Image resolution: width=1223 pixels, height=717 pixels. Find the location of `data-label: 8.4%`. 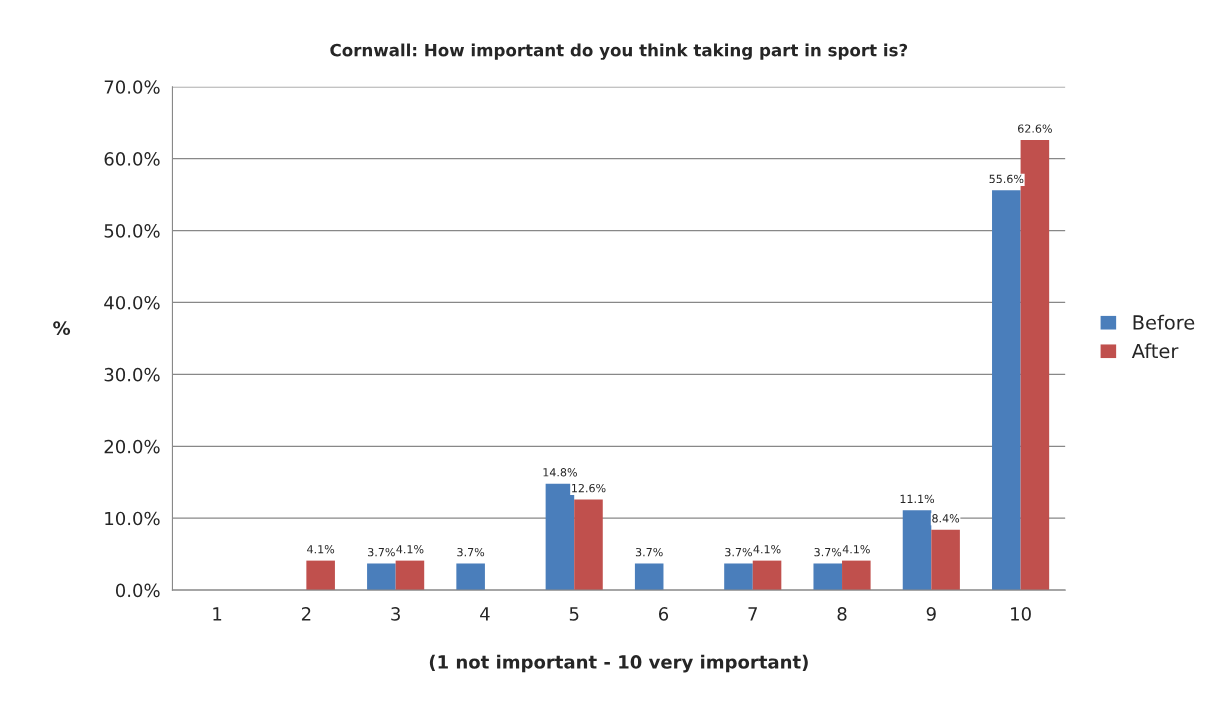

data-label: 8.4% is located at coordinates (946, 518).